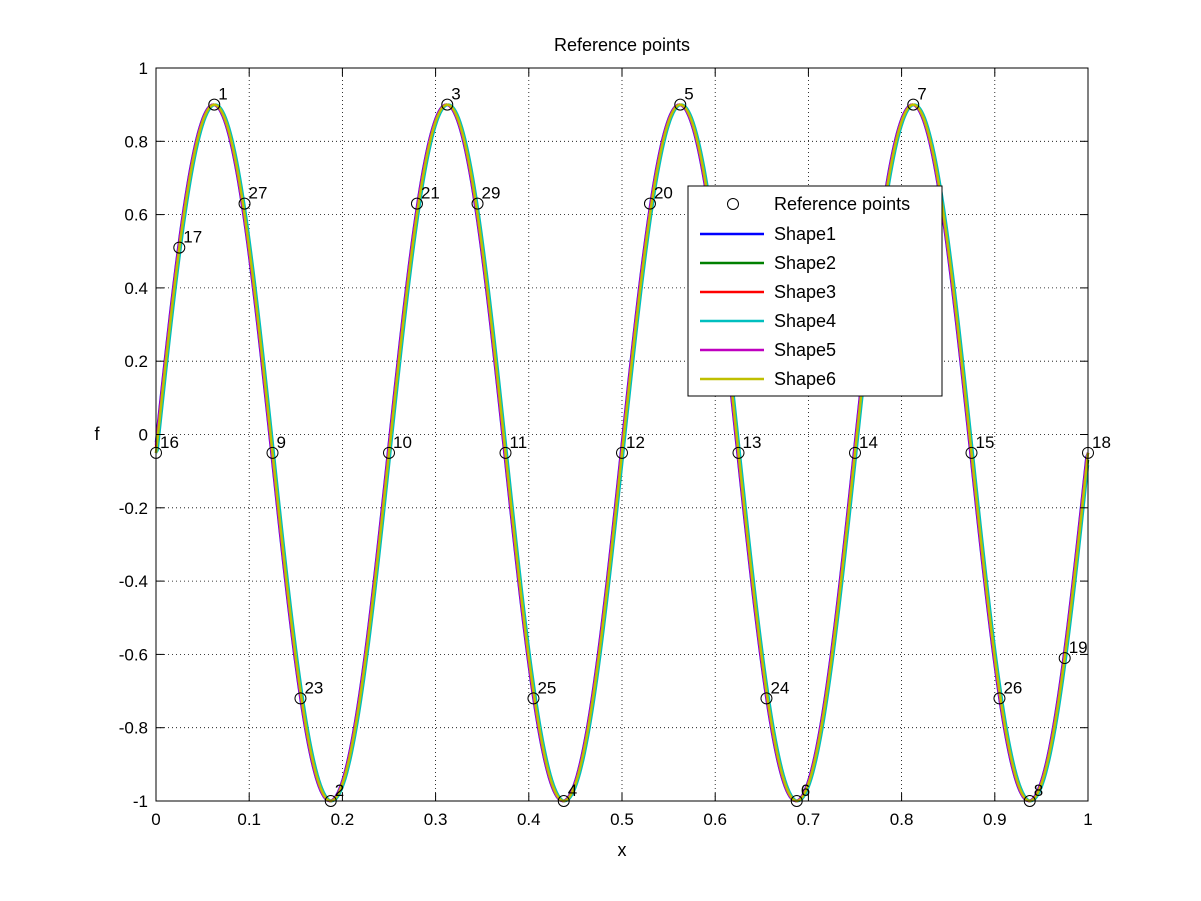 The image size is (1201, 901). What do you see at coordinates (985, 442) in the screenshot?
I see `reference-point-label: 15` at bounding box center [985, 442].